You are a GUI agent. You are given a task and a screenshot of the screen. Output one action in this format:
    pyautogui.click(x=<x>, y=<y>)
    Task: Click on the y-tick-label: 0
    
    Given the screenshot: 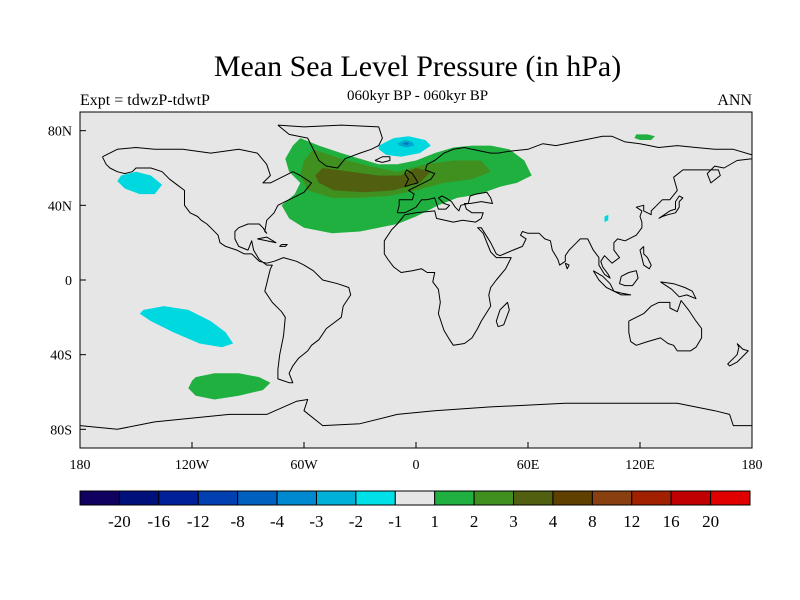 What is the action you would take?
    pyautogui.click(x=68, y=281)
    